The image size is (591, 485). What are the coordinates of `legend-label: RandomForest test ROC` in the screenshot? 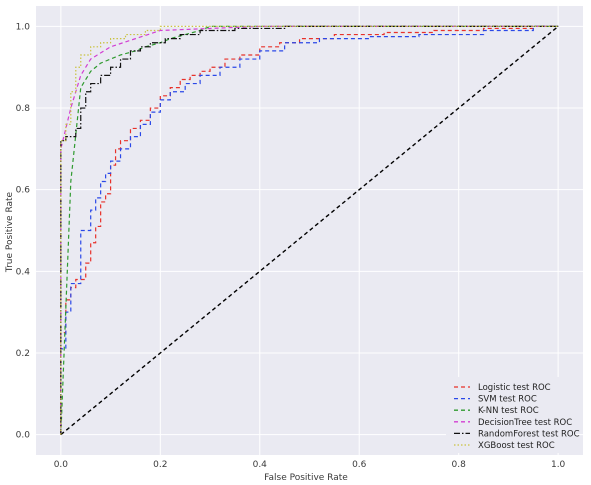 It's located at (529, 434).